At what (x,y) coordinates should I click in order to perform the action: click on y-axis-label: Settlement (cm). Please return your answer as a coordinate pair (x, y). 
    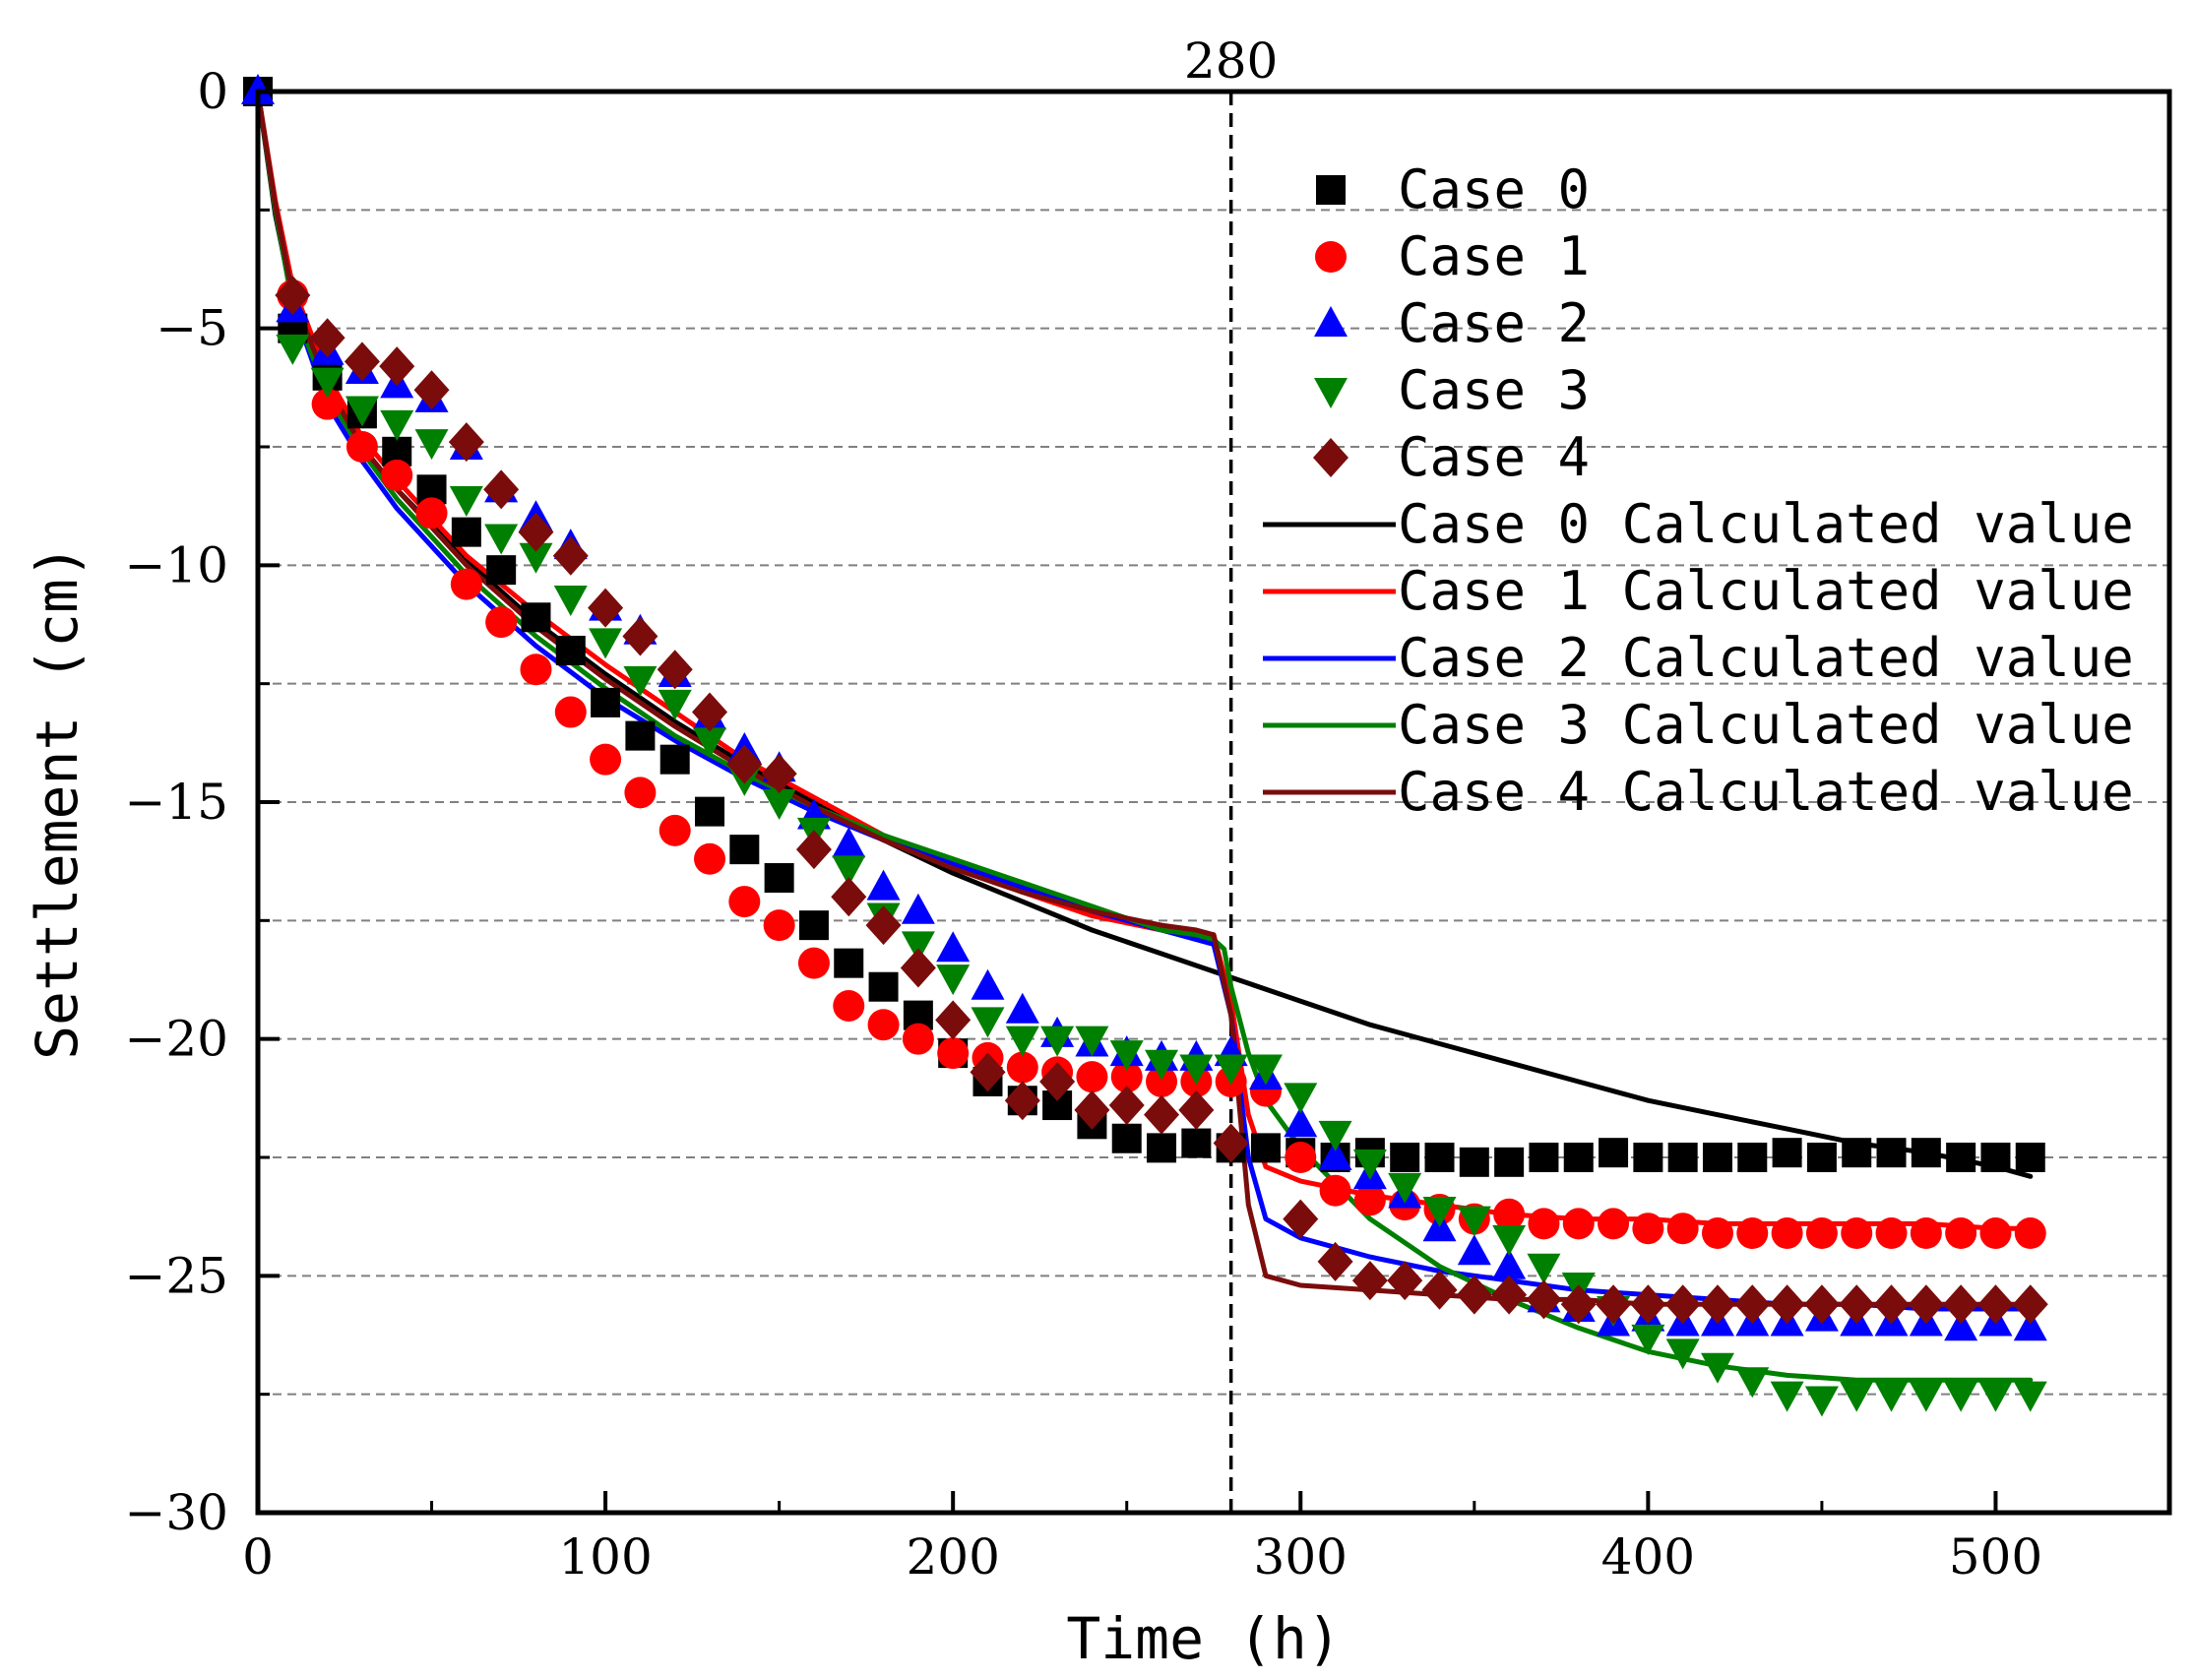
    Looking at the image, I should click on (58, 802).